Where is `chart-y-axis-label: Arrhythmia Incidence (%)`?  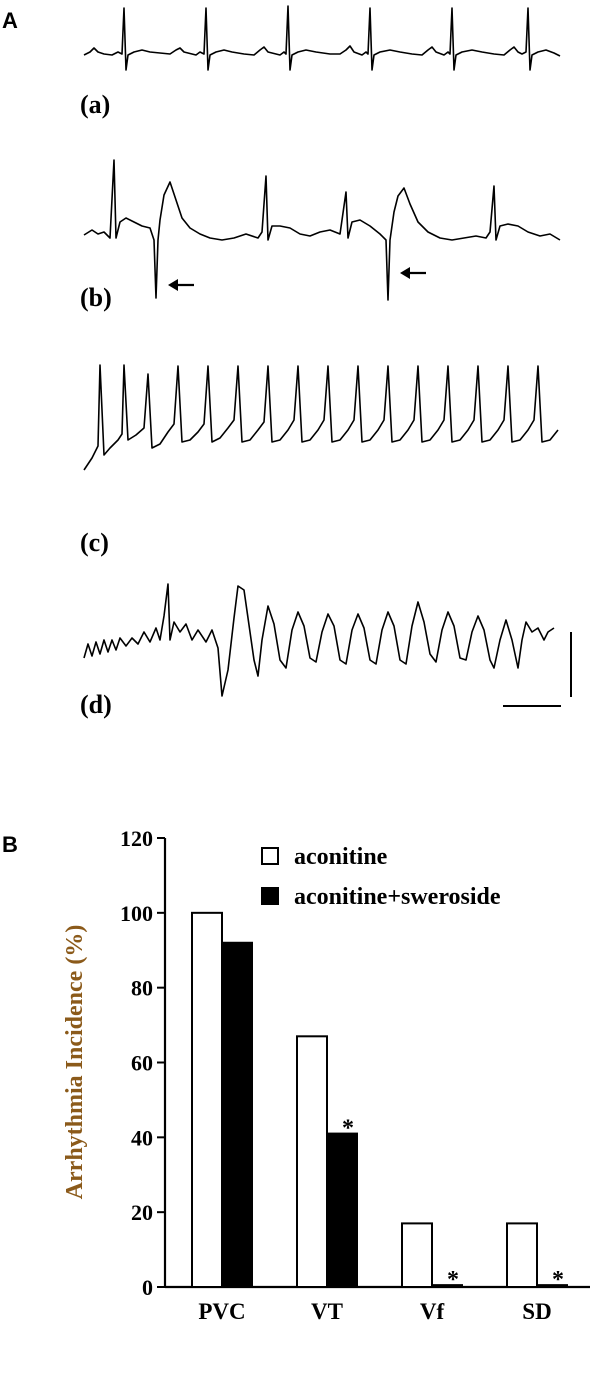 chart-y-axis-label: Arrhythmia Incidence (%) is located at coordinates (75, 1062).